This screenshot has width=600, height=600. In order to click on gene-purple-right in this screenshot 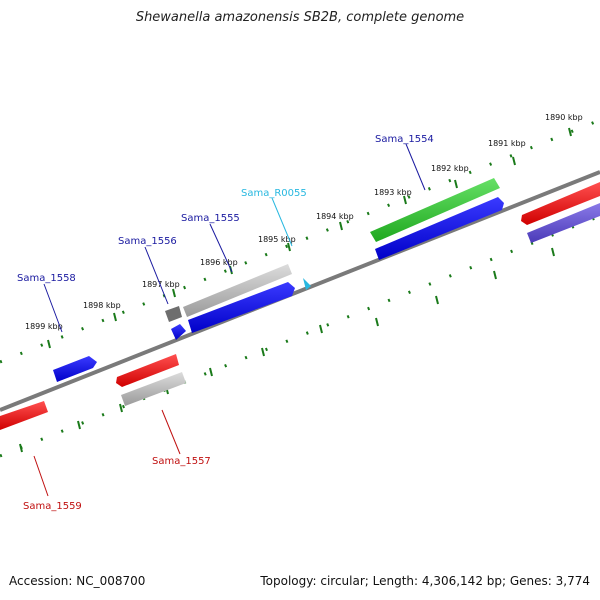, I will do `click(563, 223)`.